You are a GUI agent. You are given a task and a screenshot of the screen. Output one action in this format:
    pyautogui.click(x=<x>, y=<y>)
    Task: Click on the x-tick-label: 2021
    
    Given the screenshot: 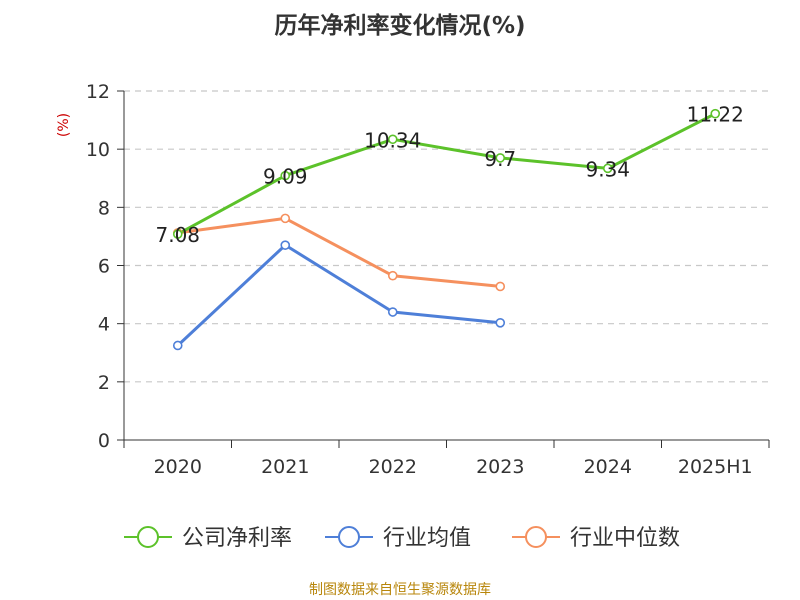 What is the action you would take?
    pyautogui.click(x=285, y=467)
    